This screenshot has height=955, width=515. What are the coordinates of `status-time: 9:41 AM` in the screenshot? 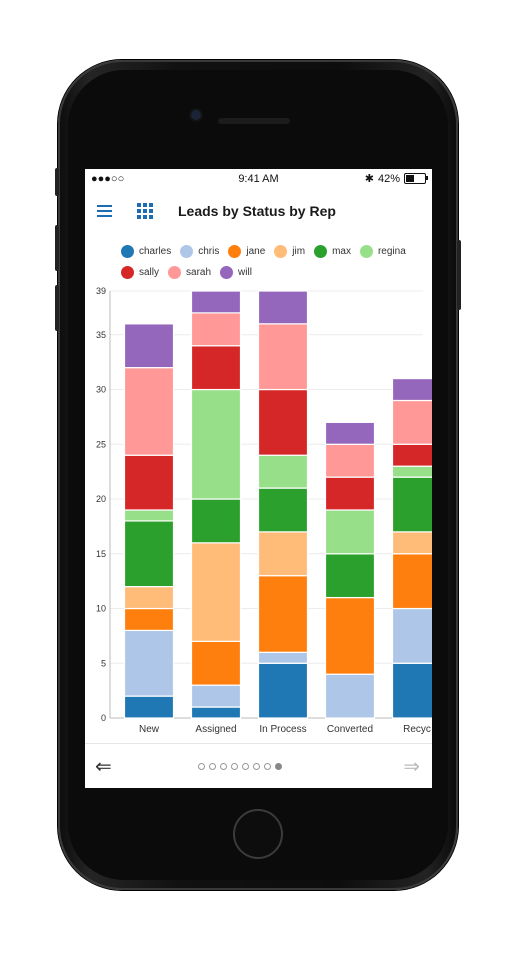 It's located at (258, 179).